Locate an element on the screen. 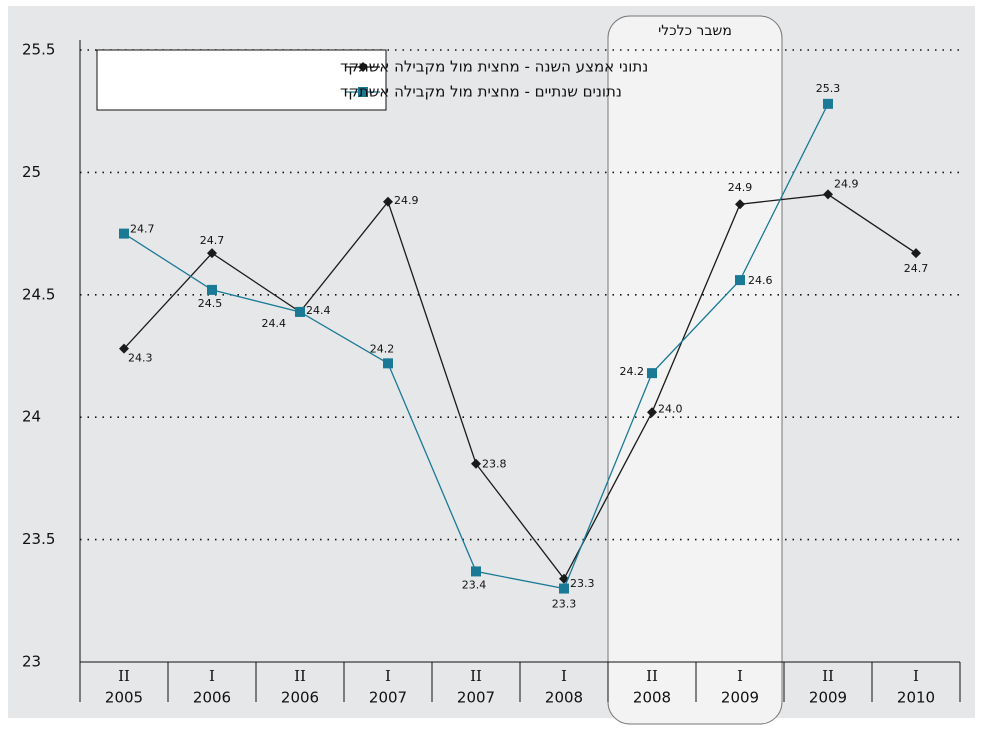 The width and height of the screenshot is (981, 738). x-tick-label: 2005 is located at coordinates (124, 698).